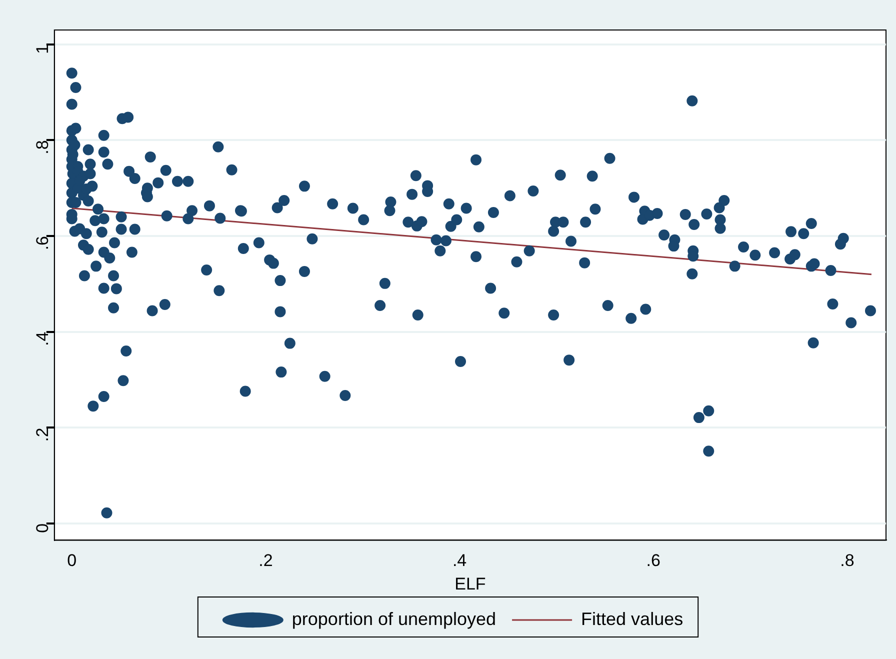  What do you see at coordinates (653, 560) in the screenshot?
I see `x-tick-label: .6` at bounding box center [653, 560].